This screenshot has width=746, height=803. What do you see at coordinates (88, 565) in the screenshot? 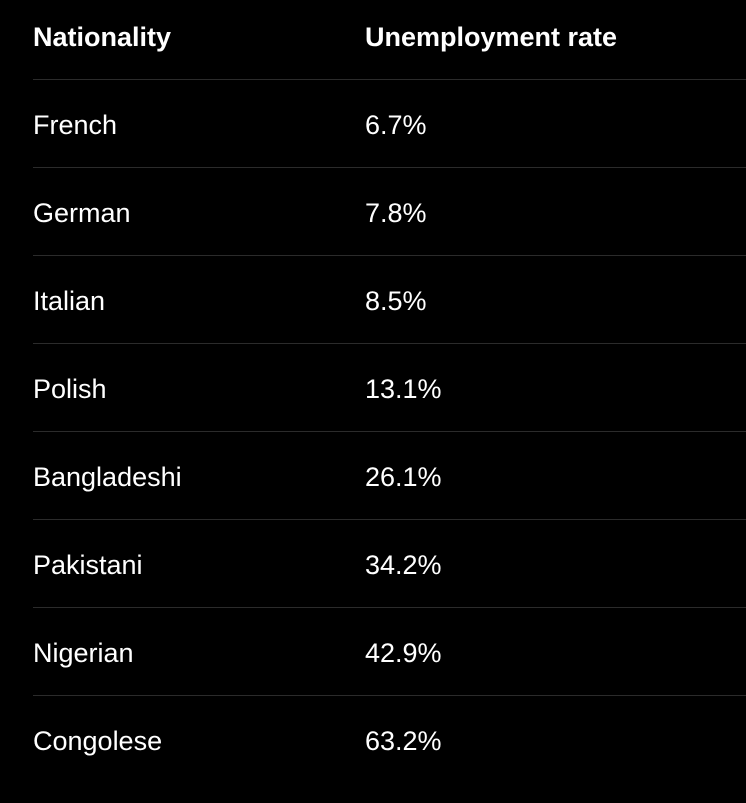
I see `nationality-cell: Pakistani` at bounding box center [88, 565].